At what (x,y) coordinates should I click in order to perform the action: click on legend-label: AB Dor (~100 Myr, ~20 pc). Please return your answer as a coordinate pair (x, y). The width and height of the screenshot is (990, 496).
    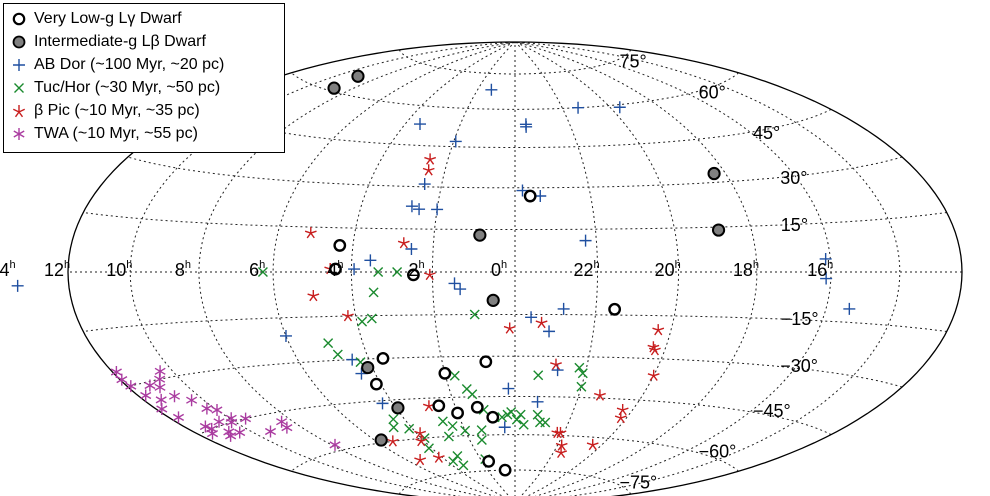
    Looking at the image, I should click on (129, 64).